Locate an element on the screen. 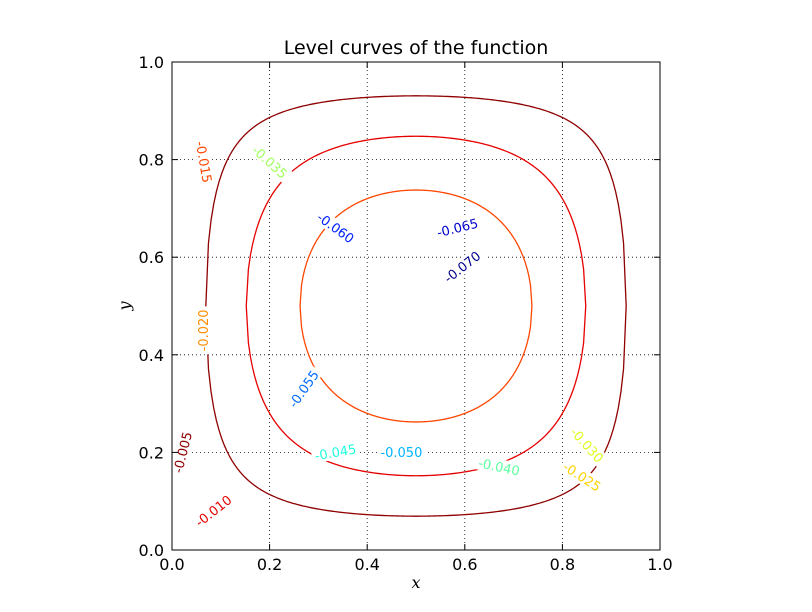  y-tick-label: 0.6 is located at coordinates (151, 257).